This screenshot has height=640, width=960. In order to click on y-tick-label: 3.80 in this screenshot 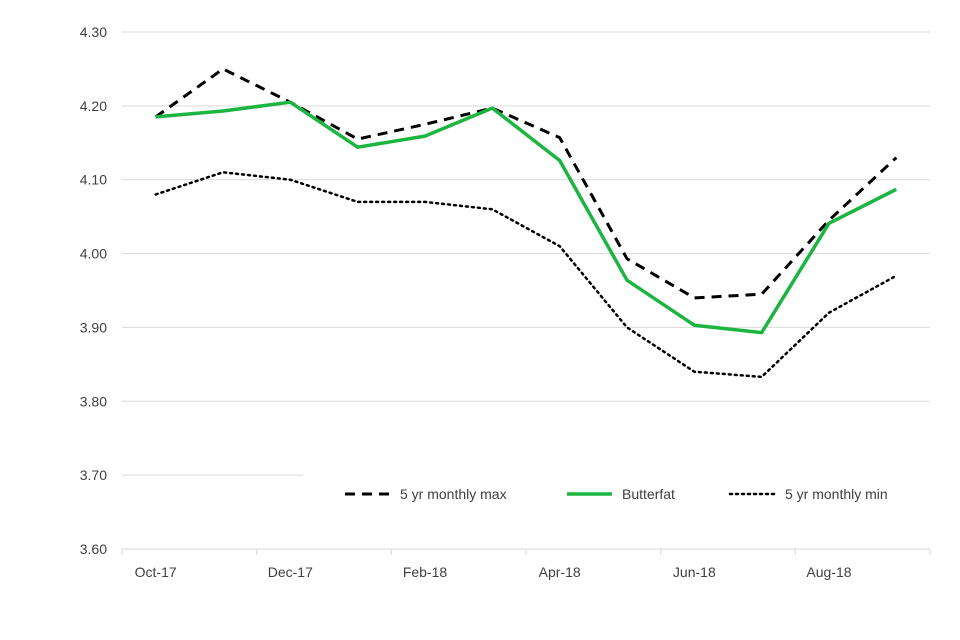, I will do `click(93, 401)`.